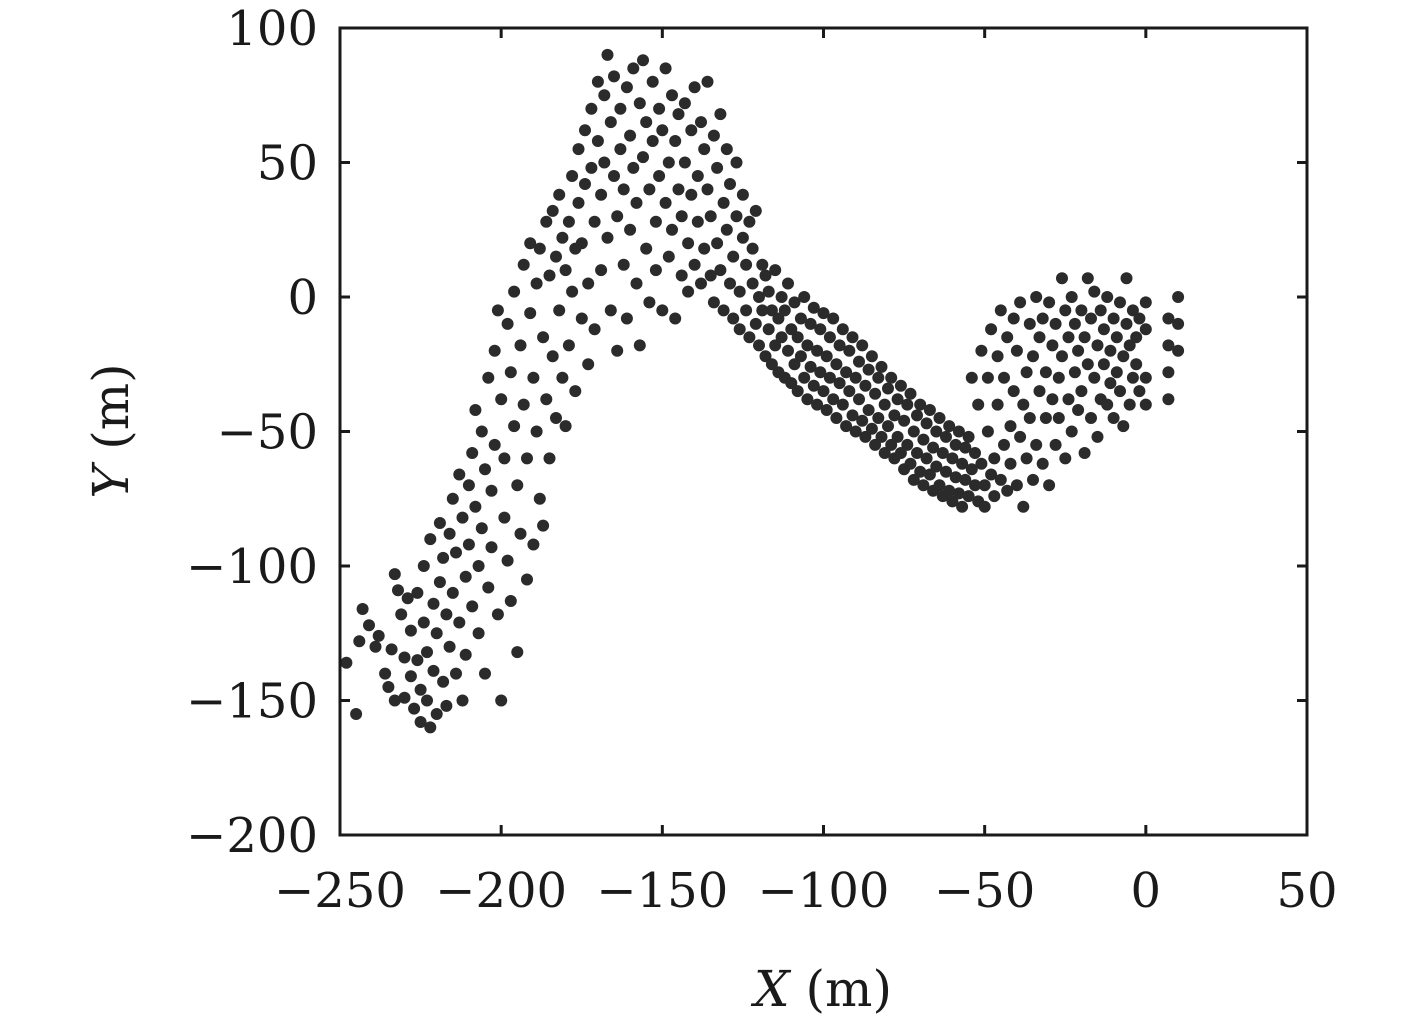 Image resolution: width=1417 pixels, height=1028 pixels. What do you see at coordinates (111, 480) in the screenshot?
I see `y-axis-label-var: Y` at bounding box center [111, 480].